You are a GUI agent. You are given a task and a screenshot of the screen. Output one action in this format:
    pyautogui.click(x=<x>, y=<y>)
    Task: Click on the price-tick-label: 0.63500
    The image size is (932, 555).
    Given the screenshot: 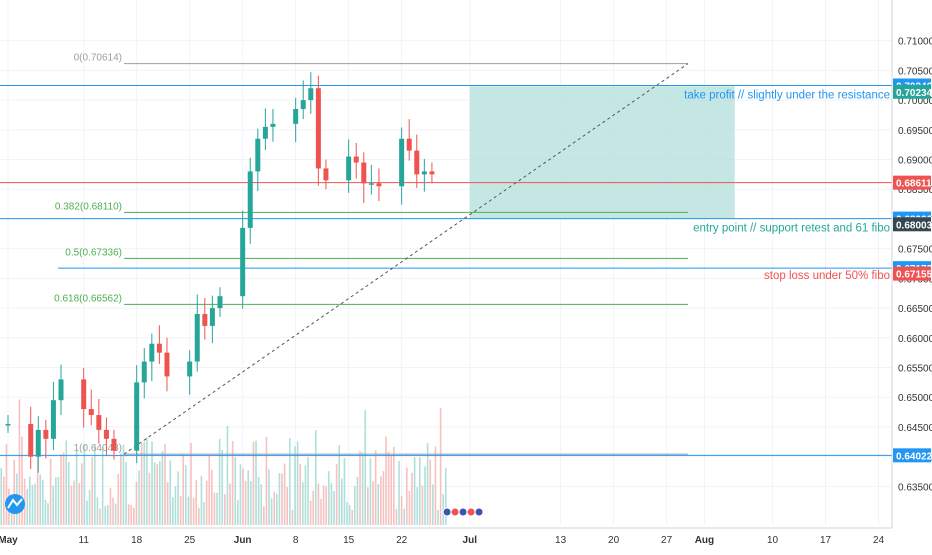 What is the action you would take?
    pyautogui.click(x=915, y=487)
    